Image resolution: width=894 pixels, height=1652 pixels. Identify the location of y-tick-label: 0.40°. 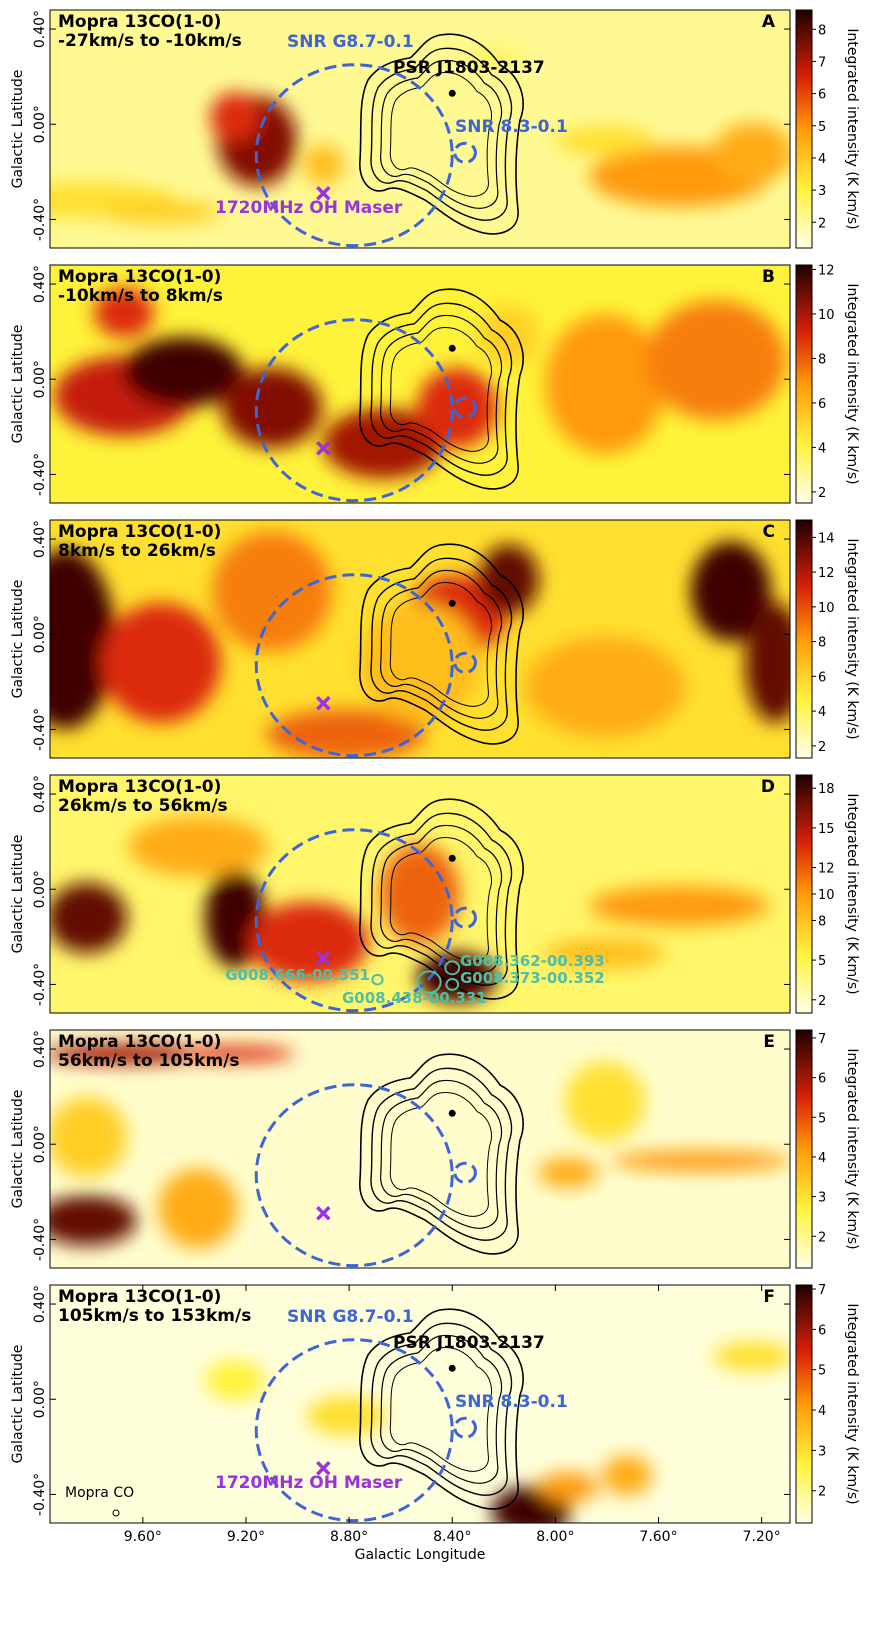
(40, 29).